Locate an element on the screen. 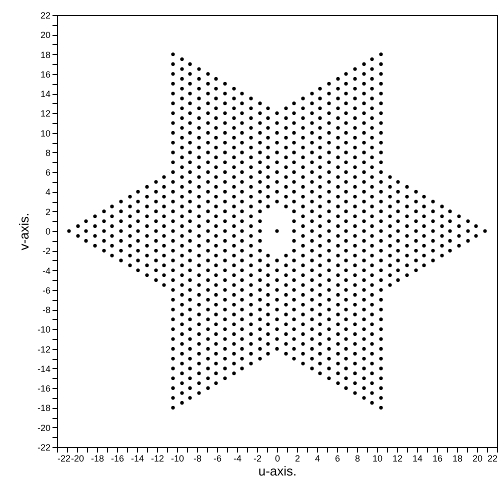 Image resolution: width=502 pixels, height=484 pixels. x-tick-label: 22 is located at coordinates (492, 459).